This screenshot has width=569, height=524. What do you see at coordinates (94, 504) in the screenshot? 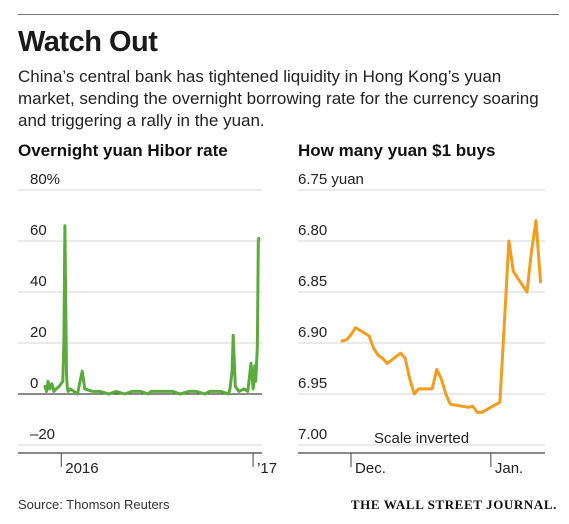
I see `source-note: Source: Thomson Reuters` at bounding box center [94, 504].